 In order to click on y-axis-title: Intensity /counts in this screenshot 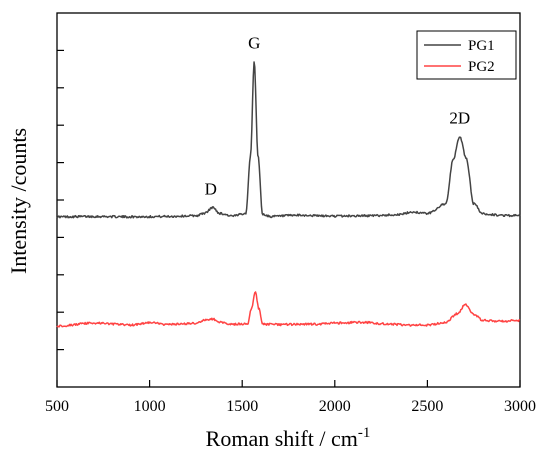, I will do `click(18, 201)`.